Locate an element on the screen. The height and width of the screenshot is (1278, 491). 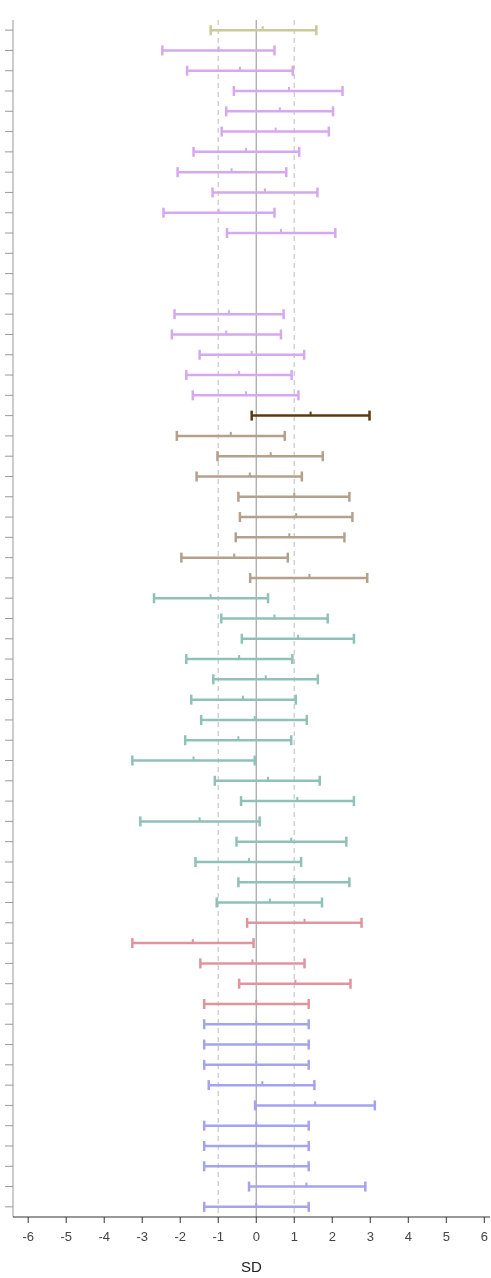
x-tick-label: 3 is located at coordinates (370, 1236).